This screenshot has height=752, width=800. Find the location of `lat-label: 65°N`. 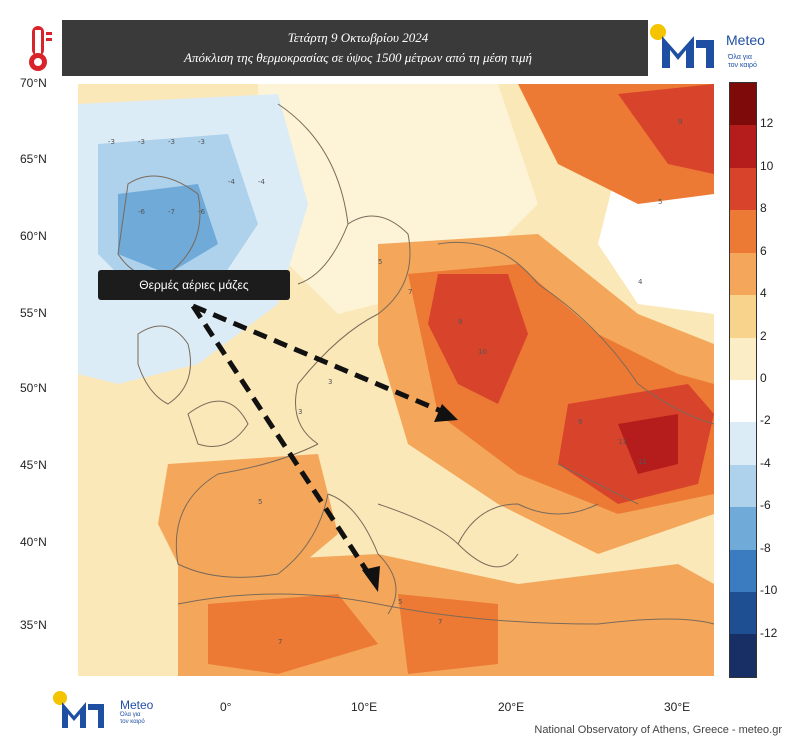

lat-label: 65°N is located at coordinates (33, 159).